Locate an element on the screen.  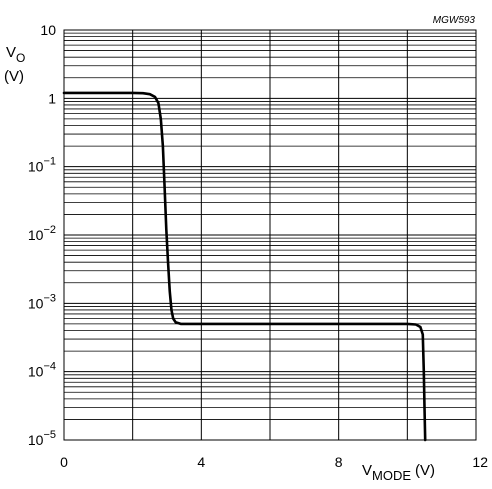
x-tick-label: 8 is located at coordinates (339, 462).